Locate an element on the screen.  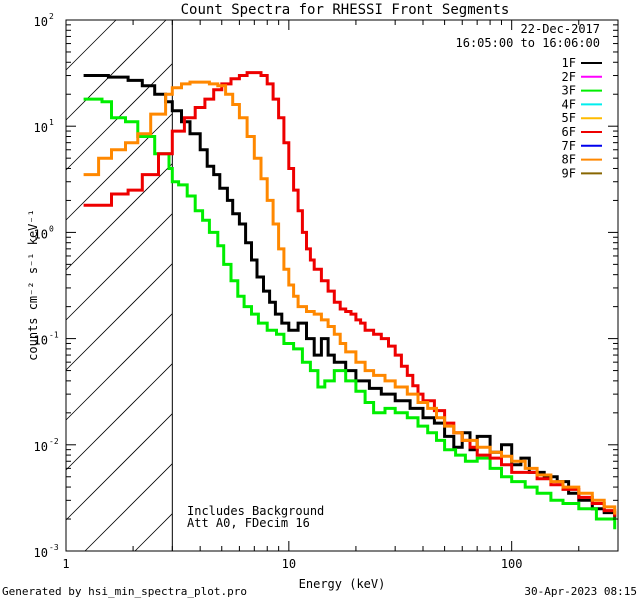
legend-label-9F: 9F is located at coordinates (569, 173).